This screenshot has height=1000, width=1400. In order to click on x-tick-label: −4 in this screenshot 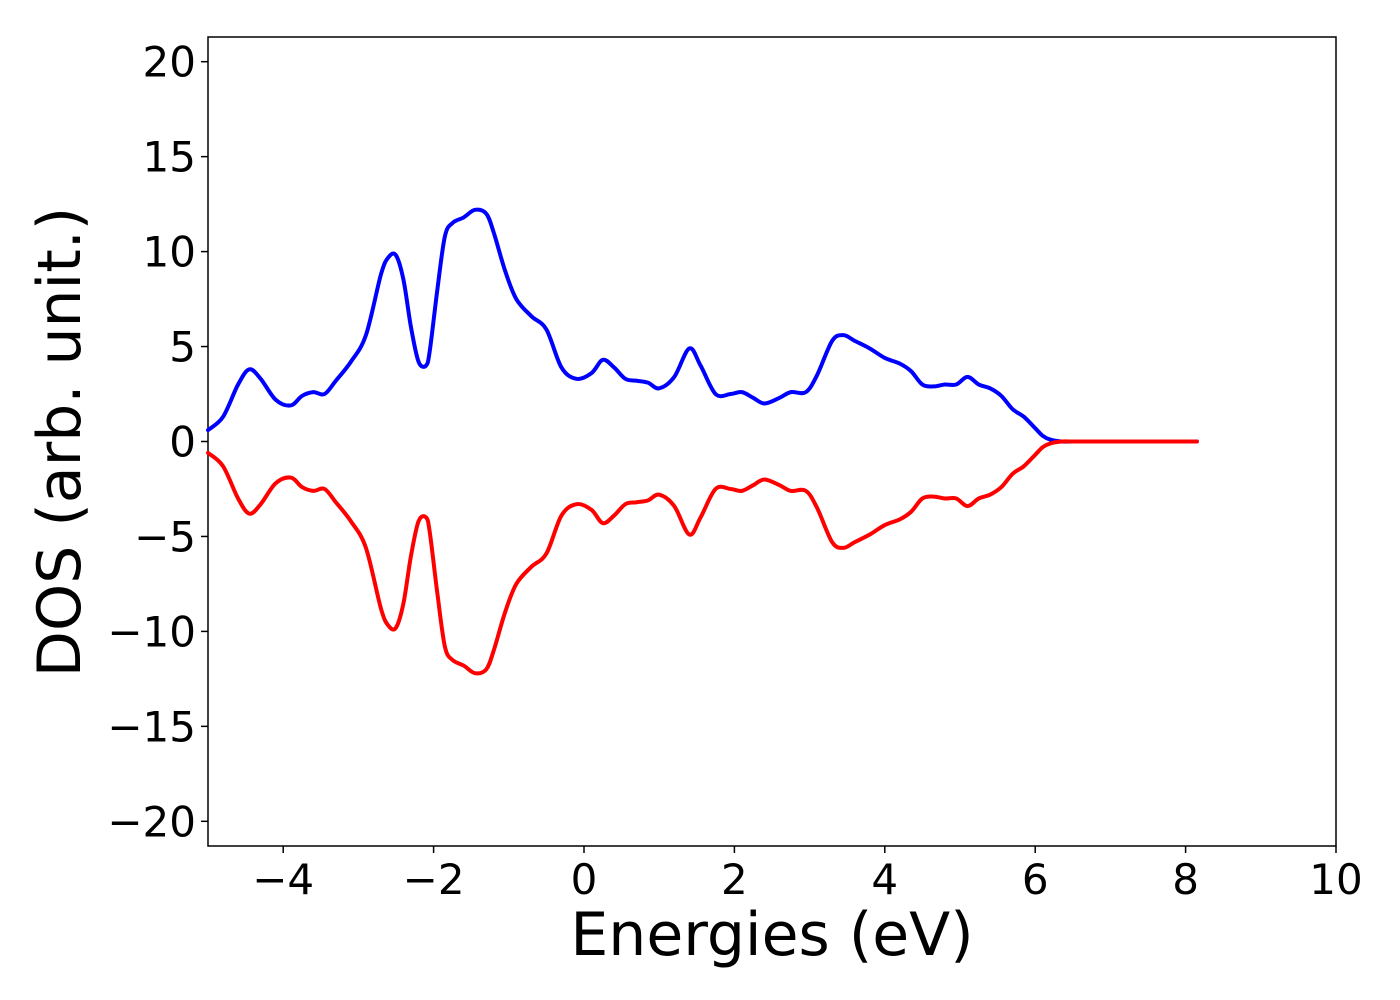, I will do `click(283, 879)`.